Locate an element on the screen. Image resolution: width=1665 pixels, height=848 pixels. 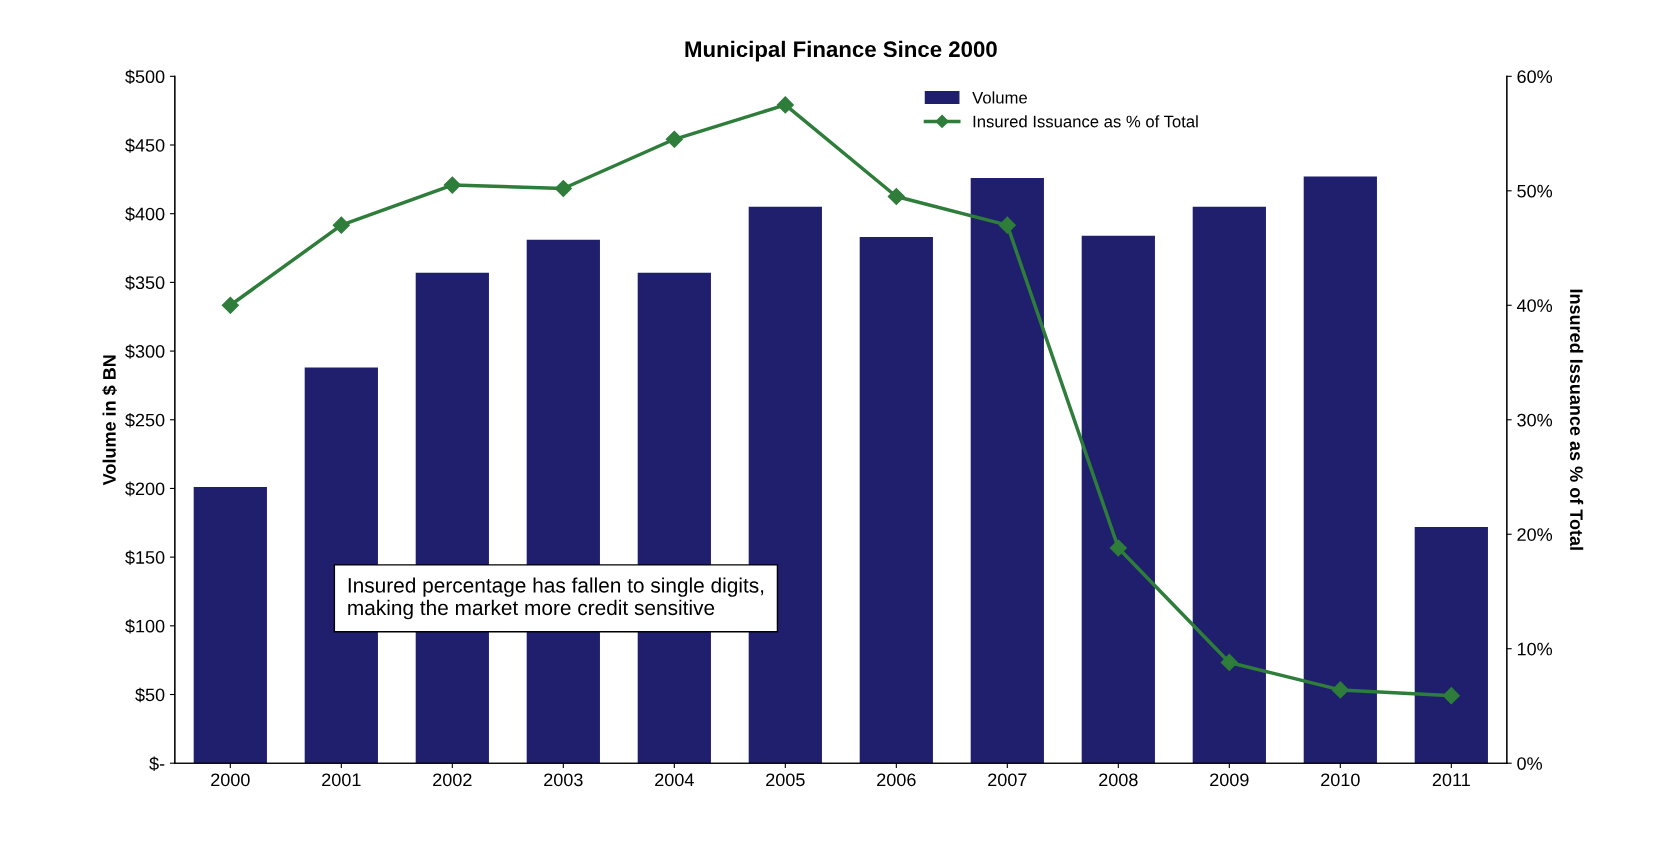
y-tick-label: $350 is located at coordinates (145, 283).